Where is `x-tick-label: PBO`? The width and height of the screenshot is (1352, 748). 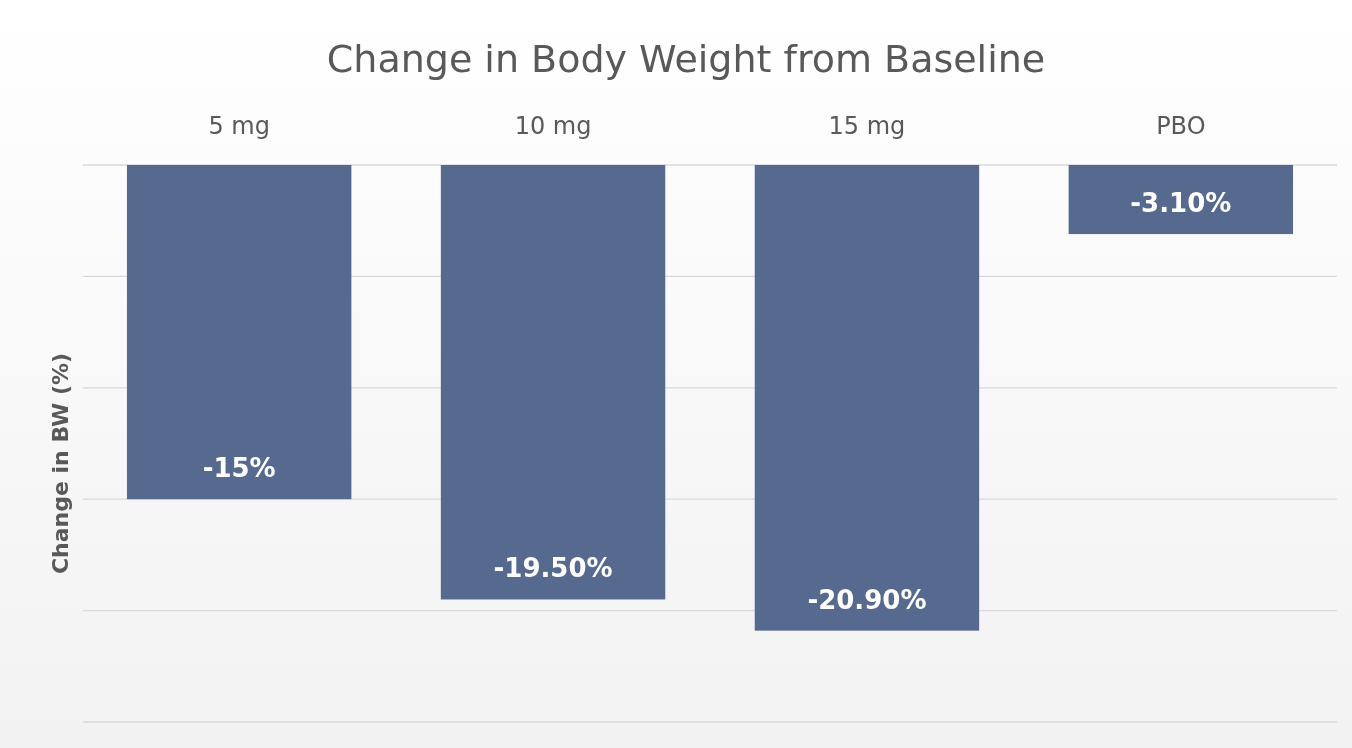 x-tick-label: PBO is located at coordinates (1181, 126).